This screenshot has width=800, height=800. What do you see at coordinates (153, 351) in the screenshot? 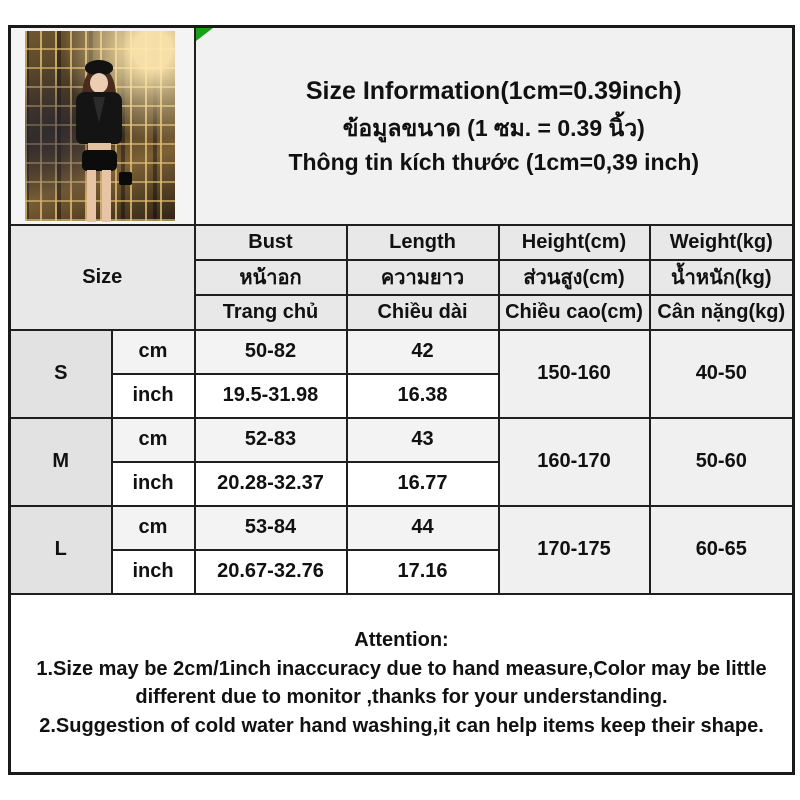
I see `size-s-unit-cm: cm` at bounding box center [153, 351].